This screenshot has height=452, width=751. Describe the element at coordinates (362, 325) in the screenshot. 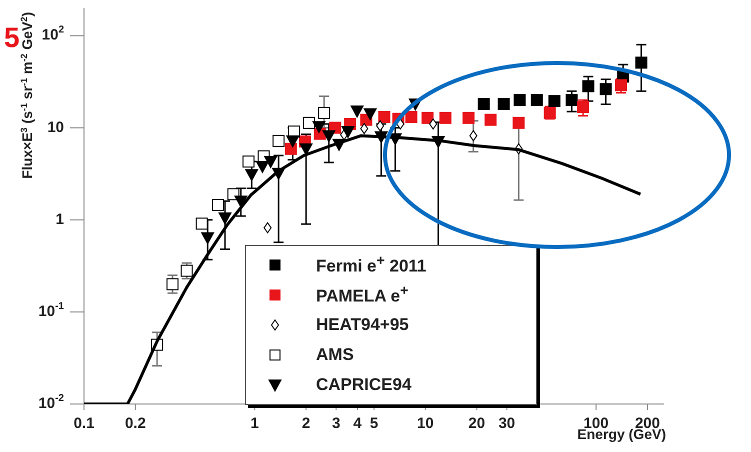

I see `legend-label: HEAT94+95` at that location.